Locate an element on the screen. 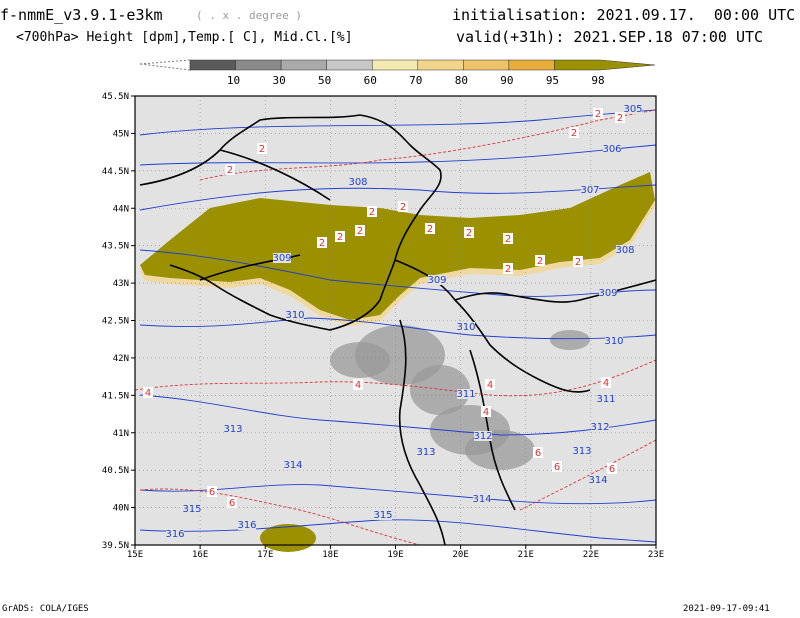 Image resolution: width=800 pixels, height=618 pixels. lat-label: 43.5N is located at coordinates (115, 247).